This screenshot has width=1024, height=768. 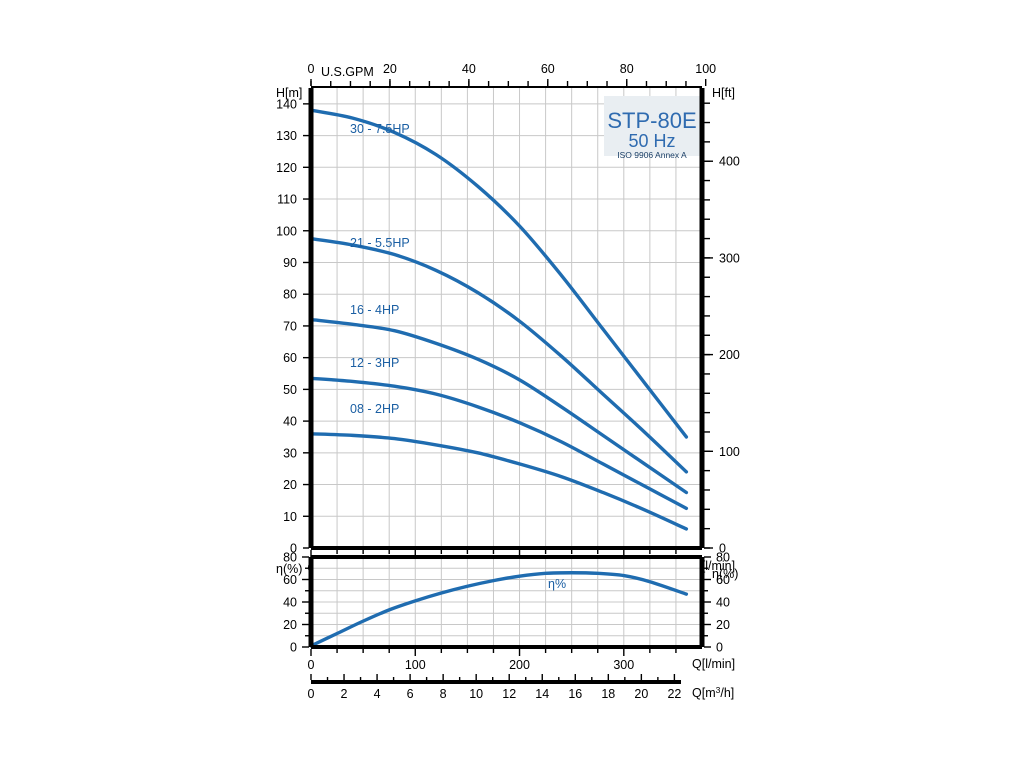 What do you see at coordinates (290, 263) in the screenshot?
I see `left-axis-tick-label: 90` at bounding box center [290, 263].